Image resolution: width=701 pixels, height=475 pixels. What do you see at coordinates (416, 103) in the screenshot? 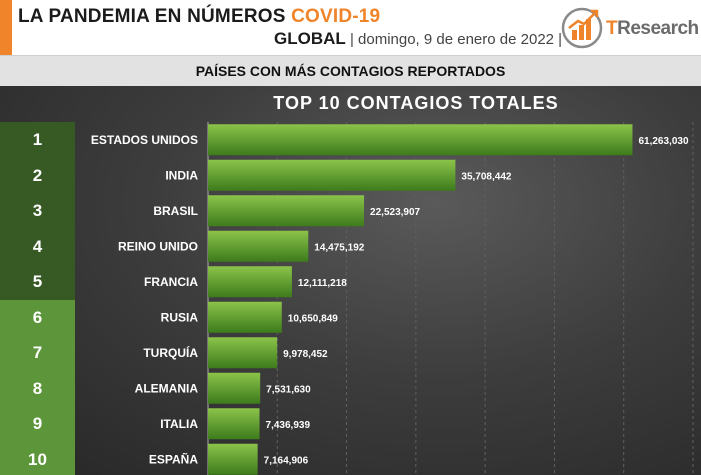
I see `chart-title: TOP 10 CONTAGIOS TOTALES` at bounding box center [416, 103].